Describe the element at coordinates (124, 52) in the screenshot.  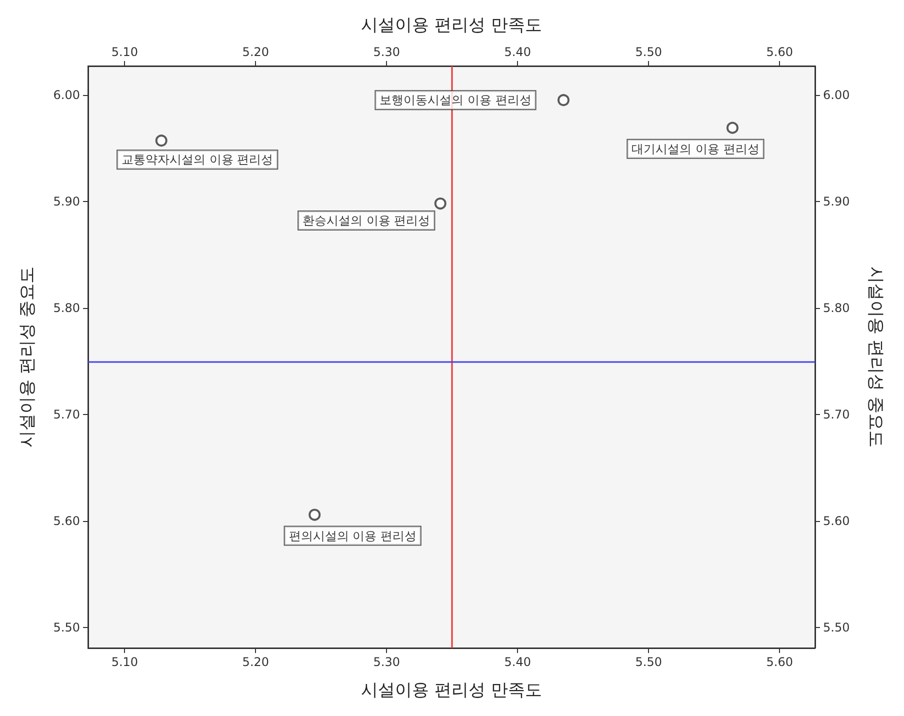
I see `x2-tick-label: 5.10` at that location.